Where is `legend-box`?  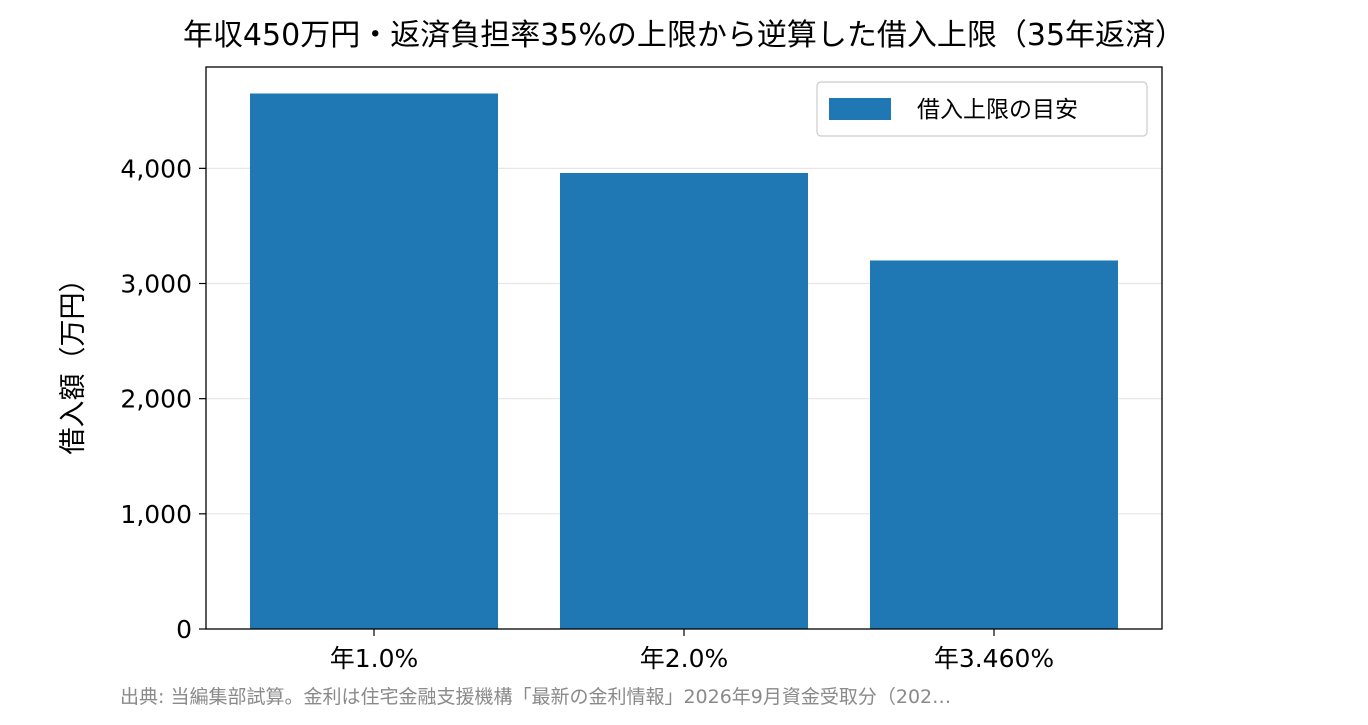 legend-box is located at coordinates (982, 109).